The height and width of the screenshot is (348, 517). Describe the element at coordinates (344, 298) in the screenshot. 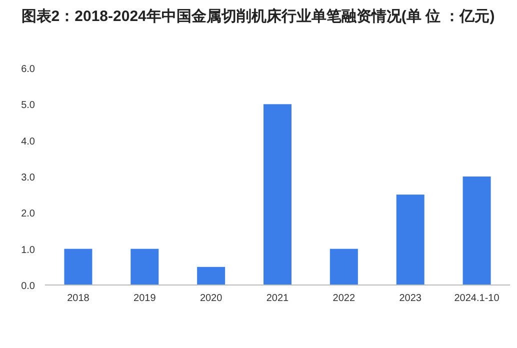

I see `x-tick-label: 2022` at that location.